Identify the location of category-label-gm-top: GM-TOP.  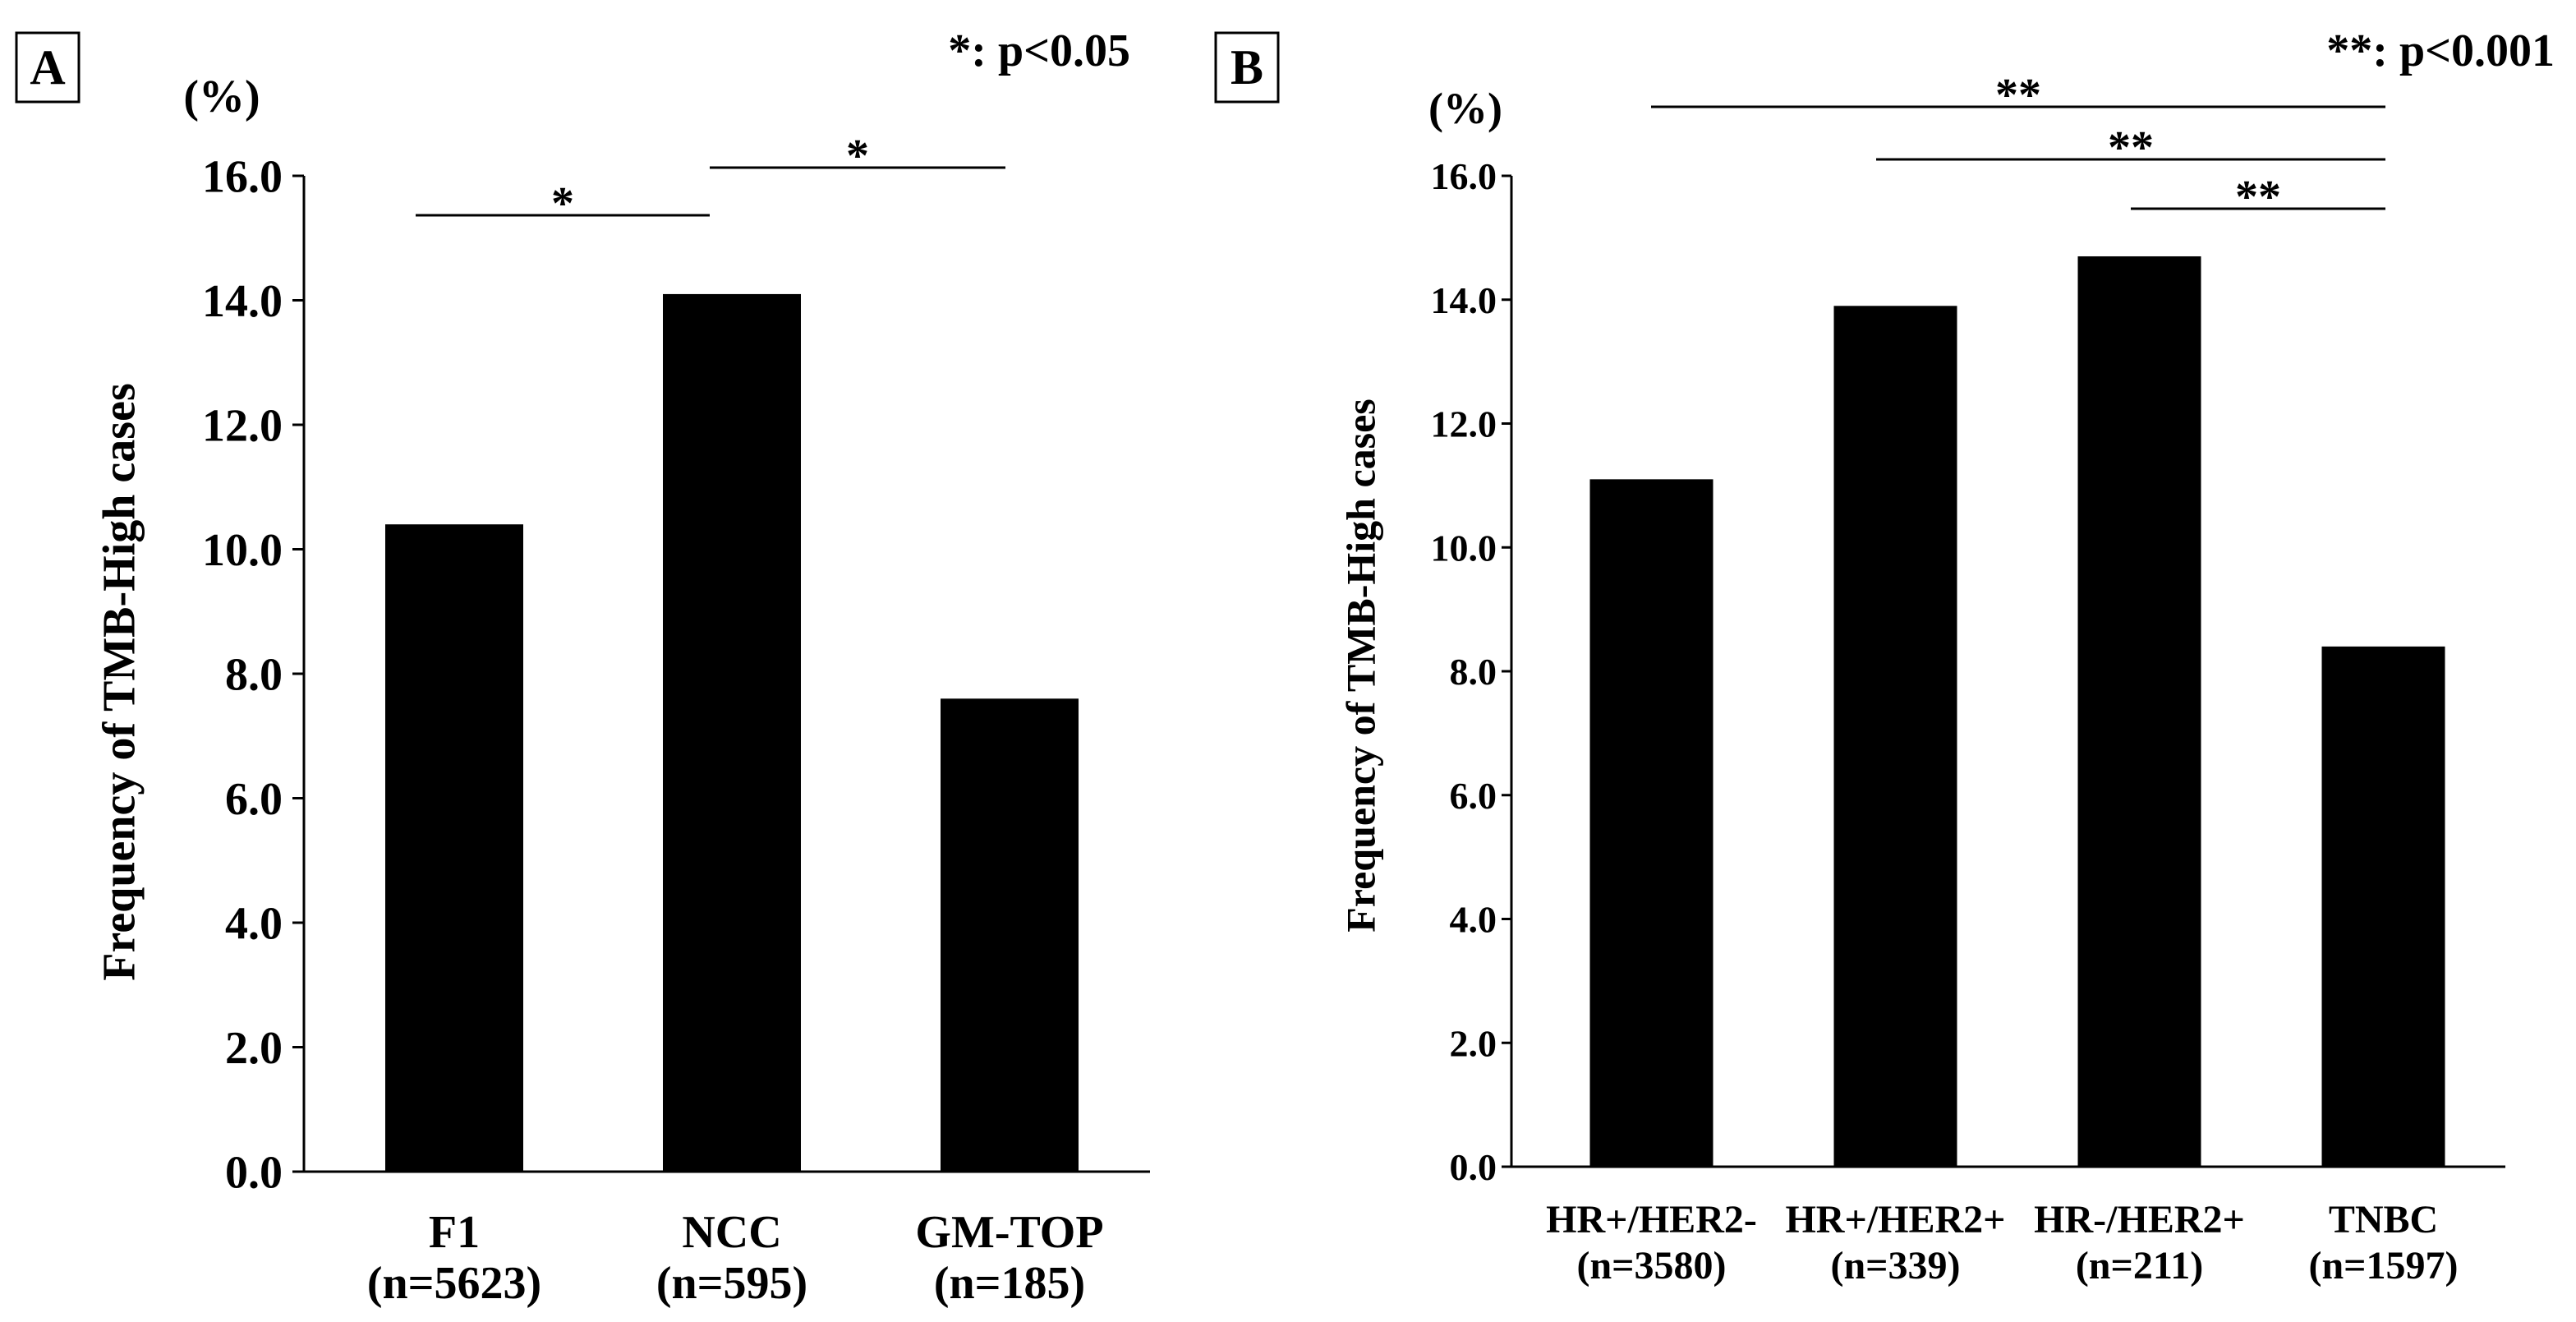
(1009, 1232).